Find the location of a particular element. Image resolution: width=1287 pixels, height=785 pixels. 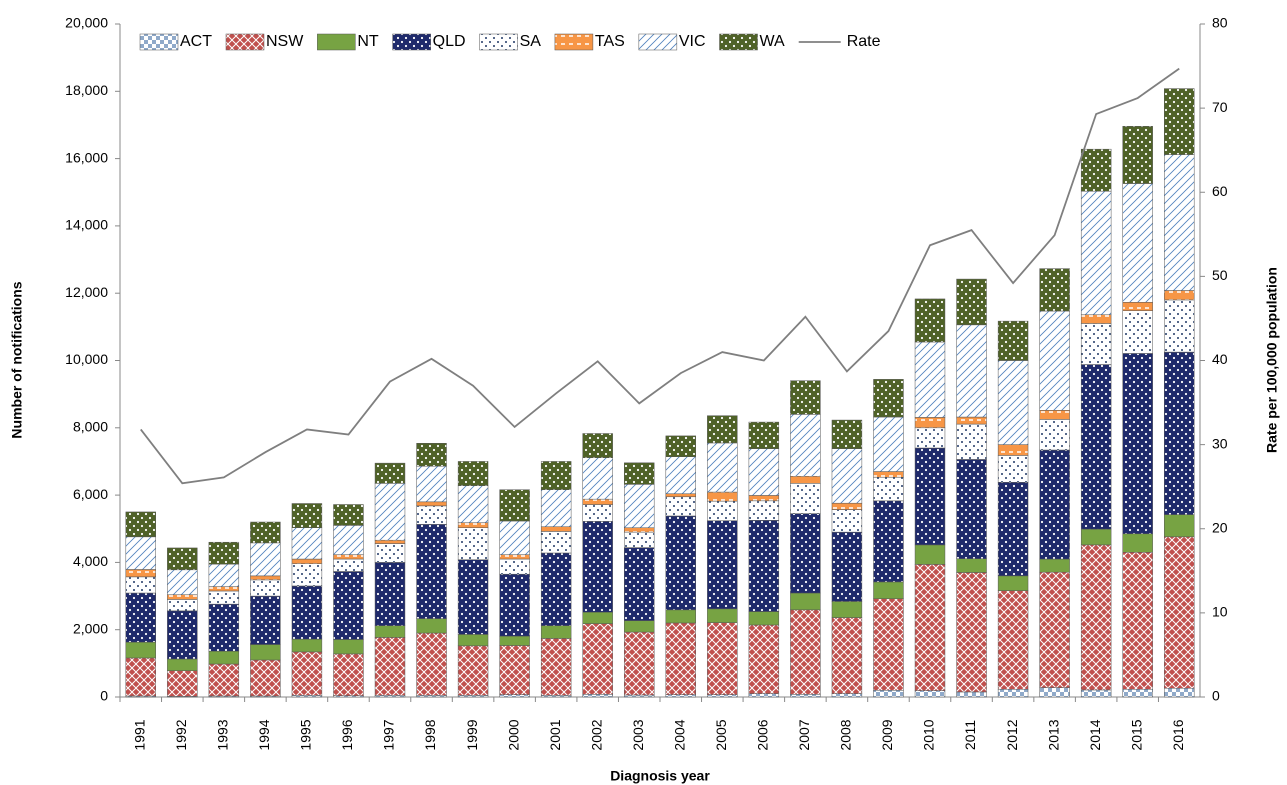

x-tick-label: 2007 is located at coordinates (804, 734).